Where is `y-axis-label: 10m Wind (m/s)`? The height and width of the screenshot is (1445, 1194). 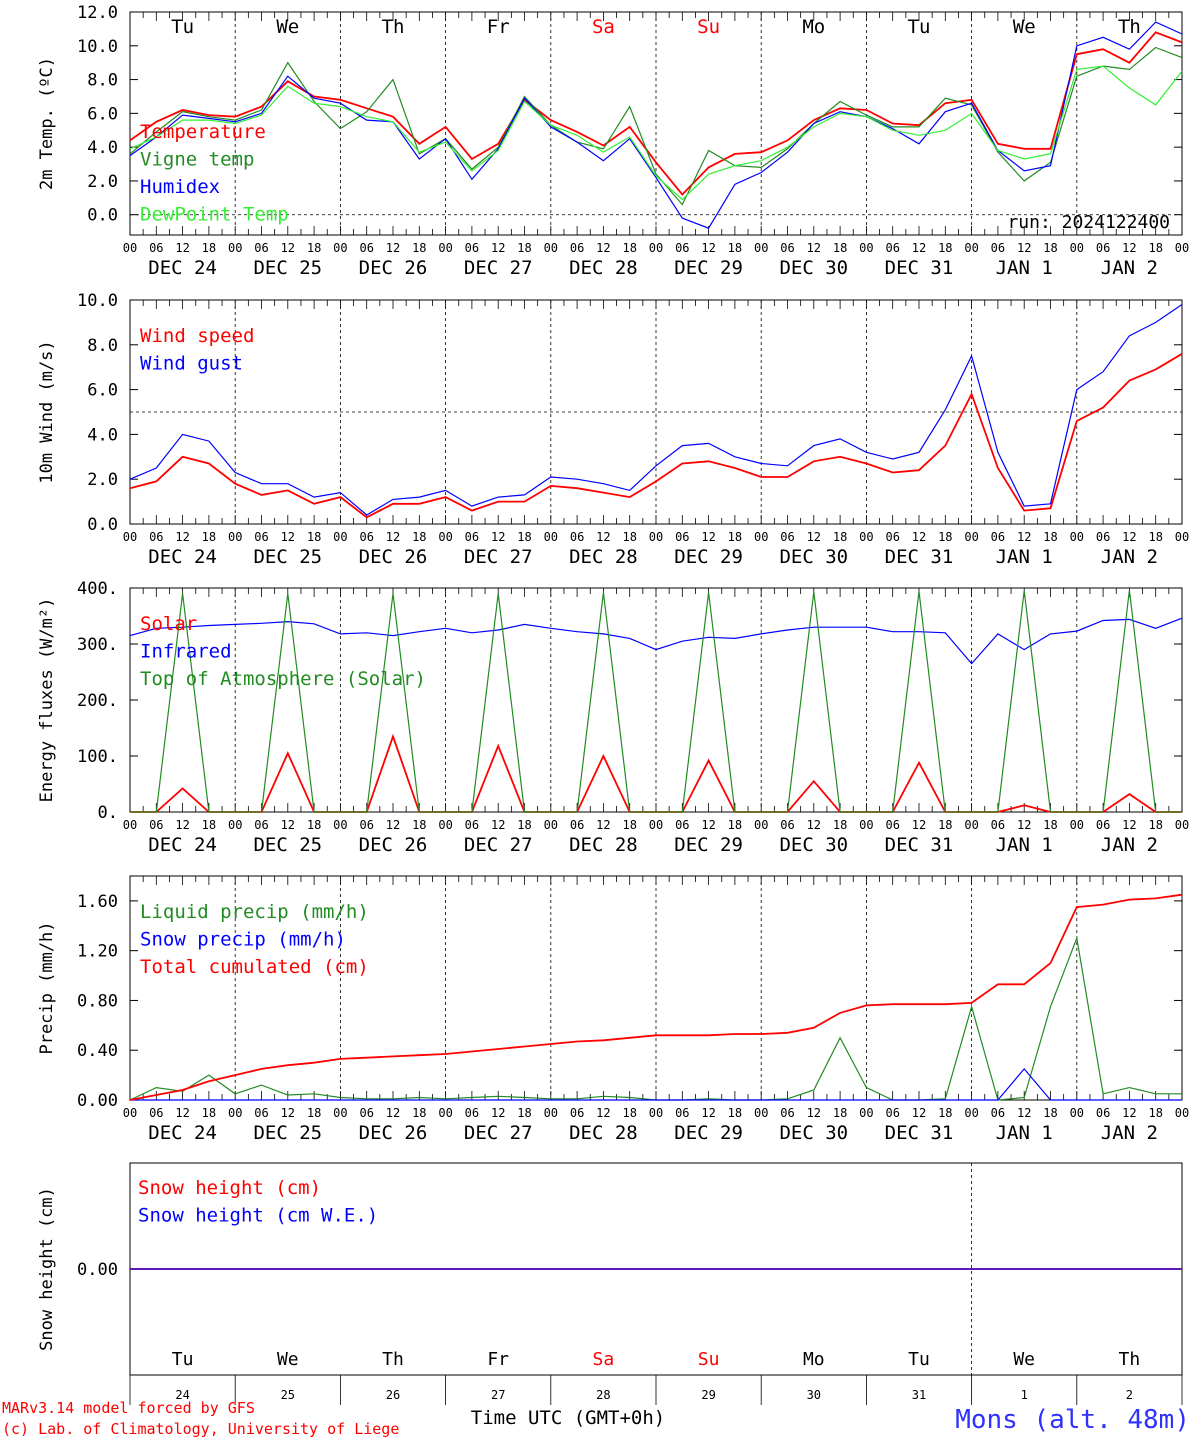
y-axis-label: 10m Wind (m/s) is located at coordinates (47, 411).